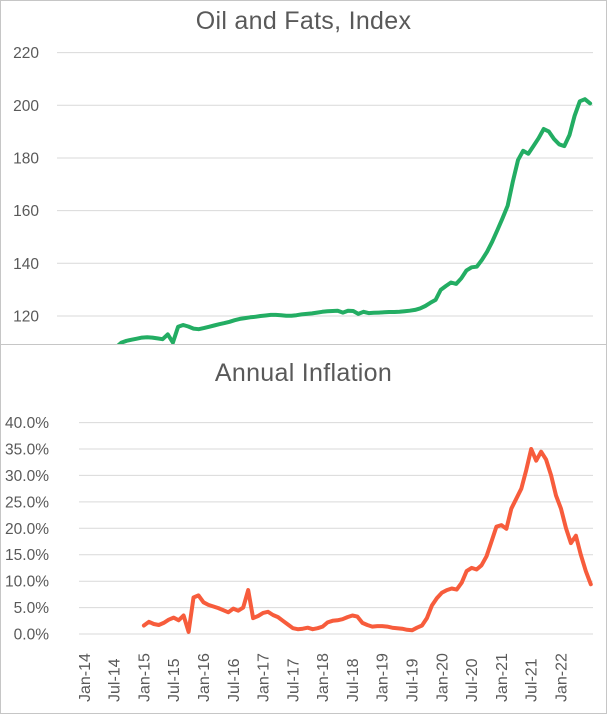 The height and width of the screenshot is (714, 611). What do you see at coordinates (234, 680) in the screenshot?
I see `x-axis-tick-label: Jul-16` at bounding box center [234, 680].